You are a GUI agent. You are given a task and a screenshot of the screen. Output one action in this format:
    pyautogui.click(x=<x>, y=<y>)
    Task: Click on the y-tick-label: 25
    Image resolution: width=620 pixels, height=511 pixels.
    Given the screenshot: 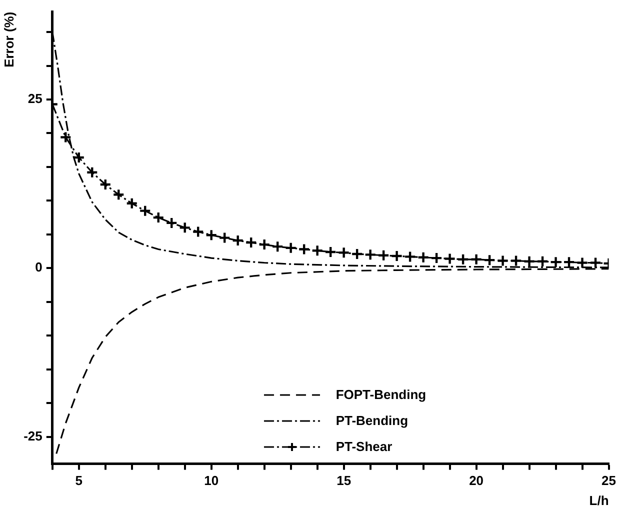 What is the action you would take?
    pyautogui.click(x=35, y=98)
    